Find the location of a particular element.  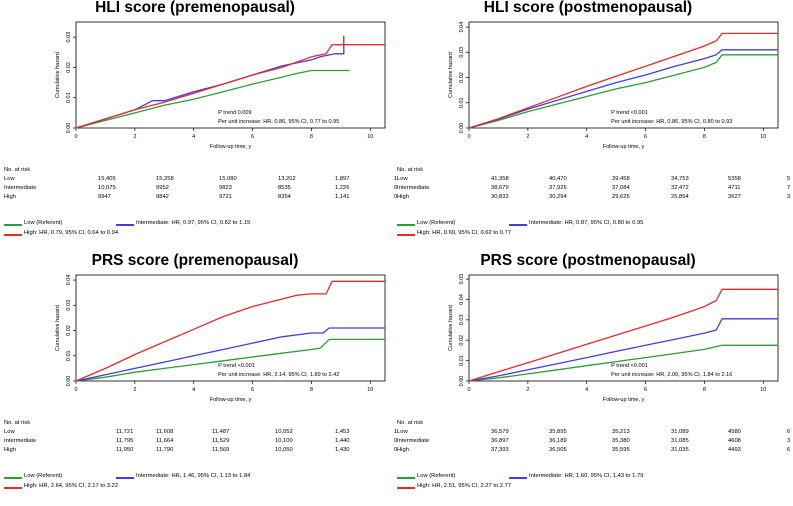

y-tick-label: 0.03 is located at coordinates (462, 52).